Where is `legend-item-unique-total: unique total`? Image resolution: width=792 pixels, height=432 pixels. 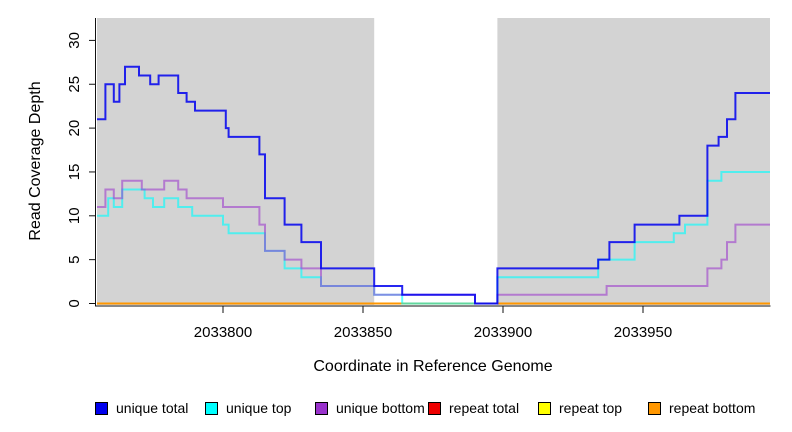 legend-item-unique-total: unique total is located at coordinates (141, 408).